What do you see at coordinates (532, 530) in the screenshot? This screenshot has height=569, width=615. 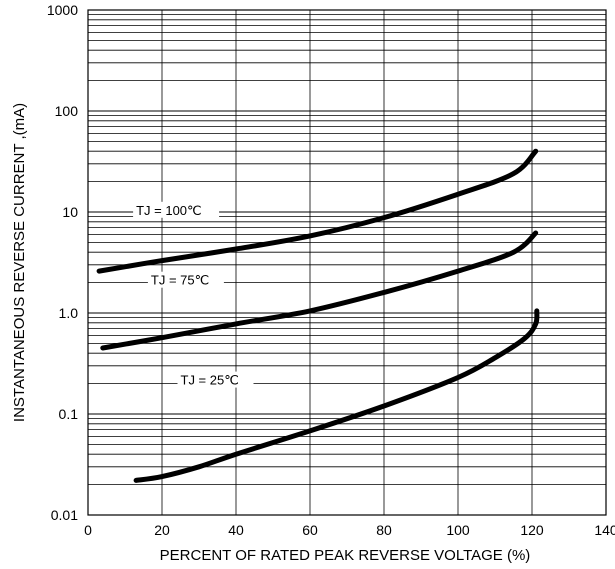 I see `x-tick-label: 120` at bounding box center [532, 530].